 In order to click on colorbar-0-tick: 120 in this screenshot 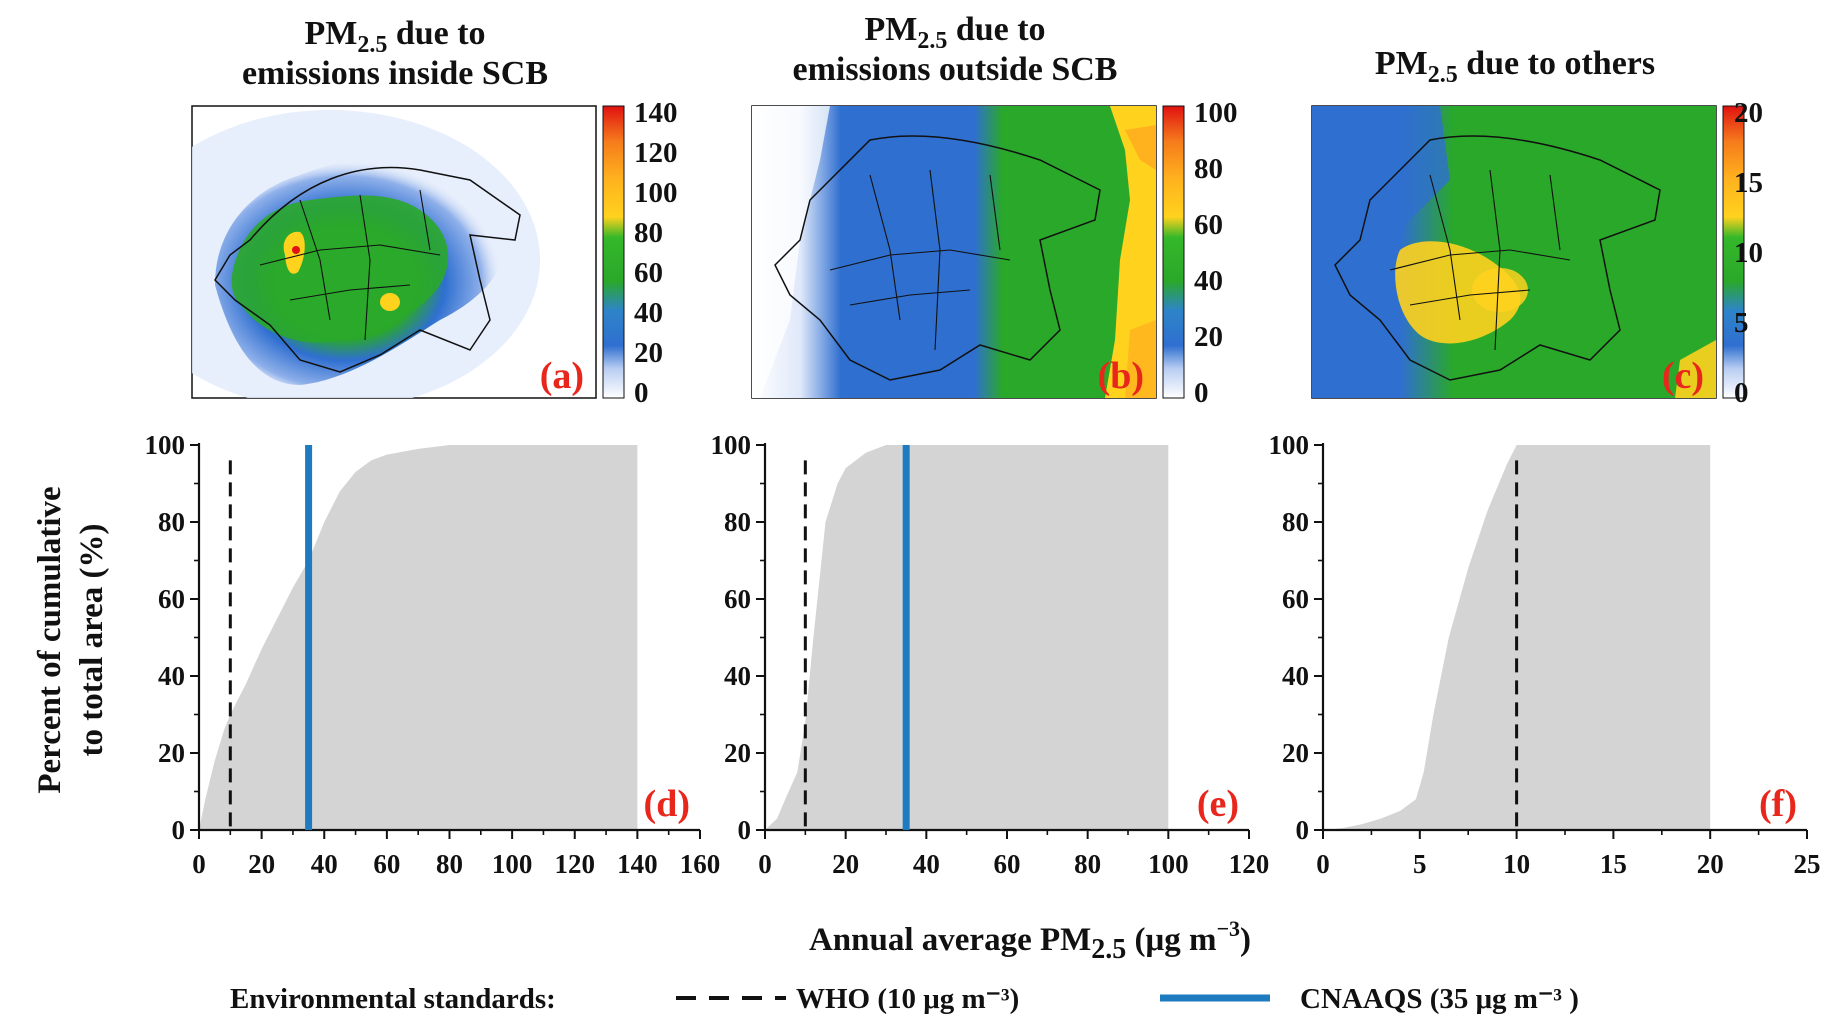, I will do `click(656, 153)`.